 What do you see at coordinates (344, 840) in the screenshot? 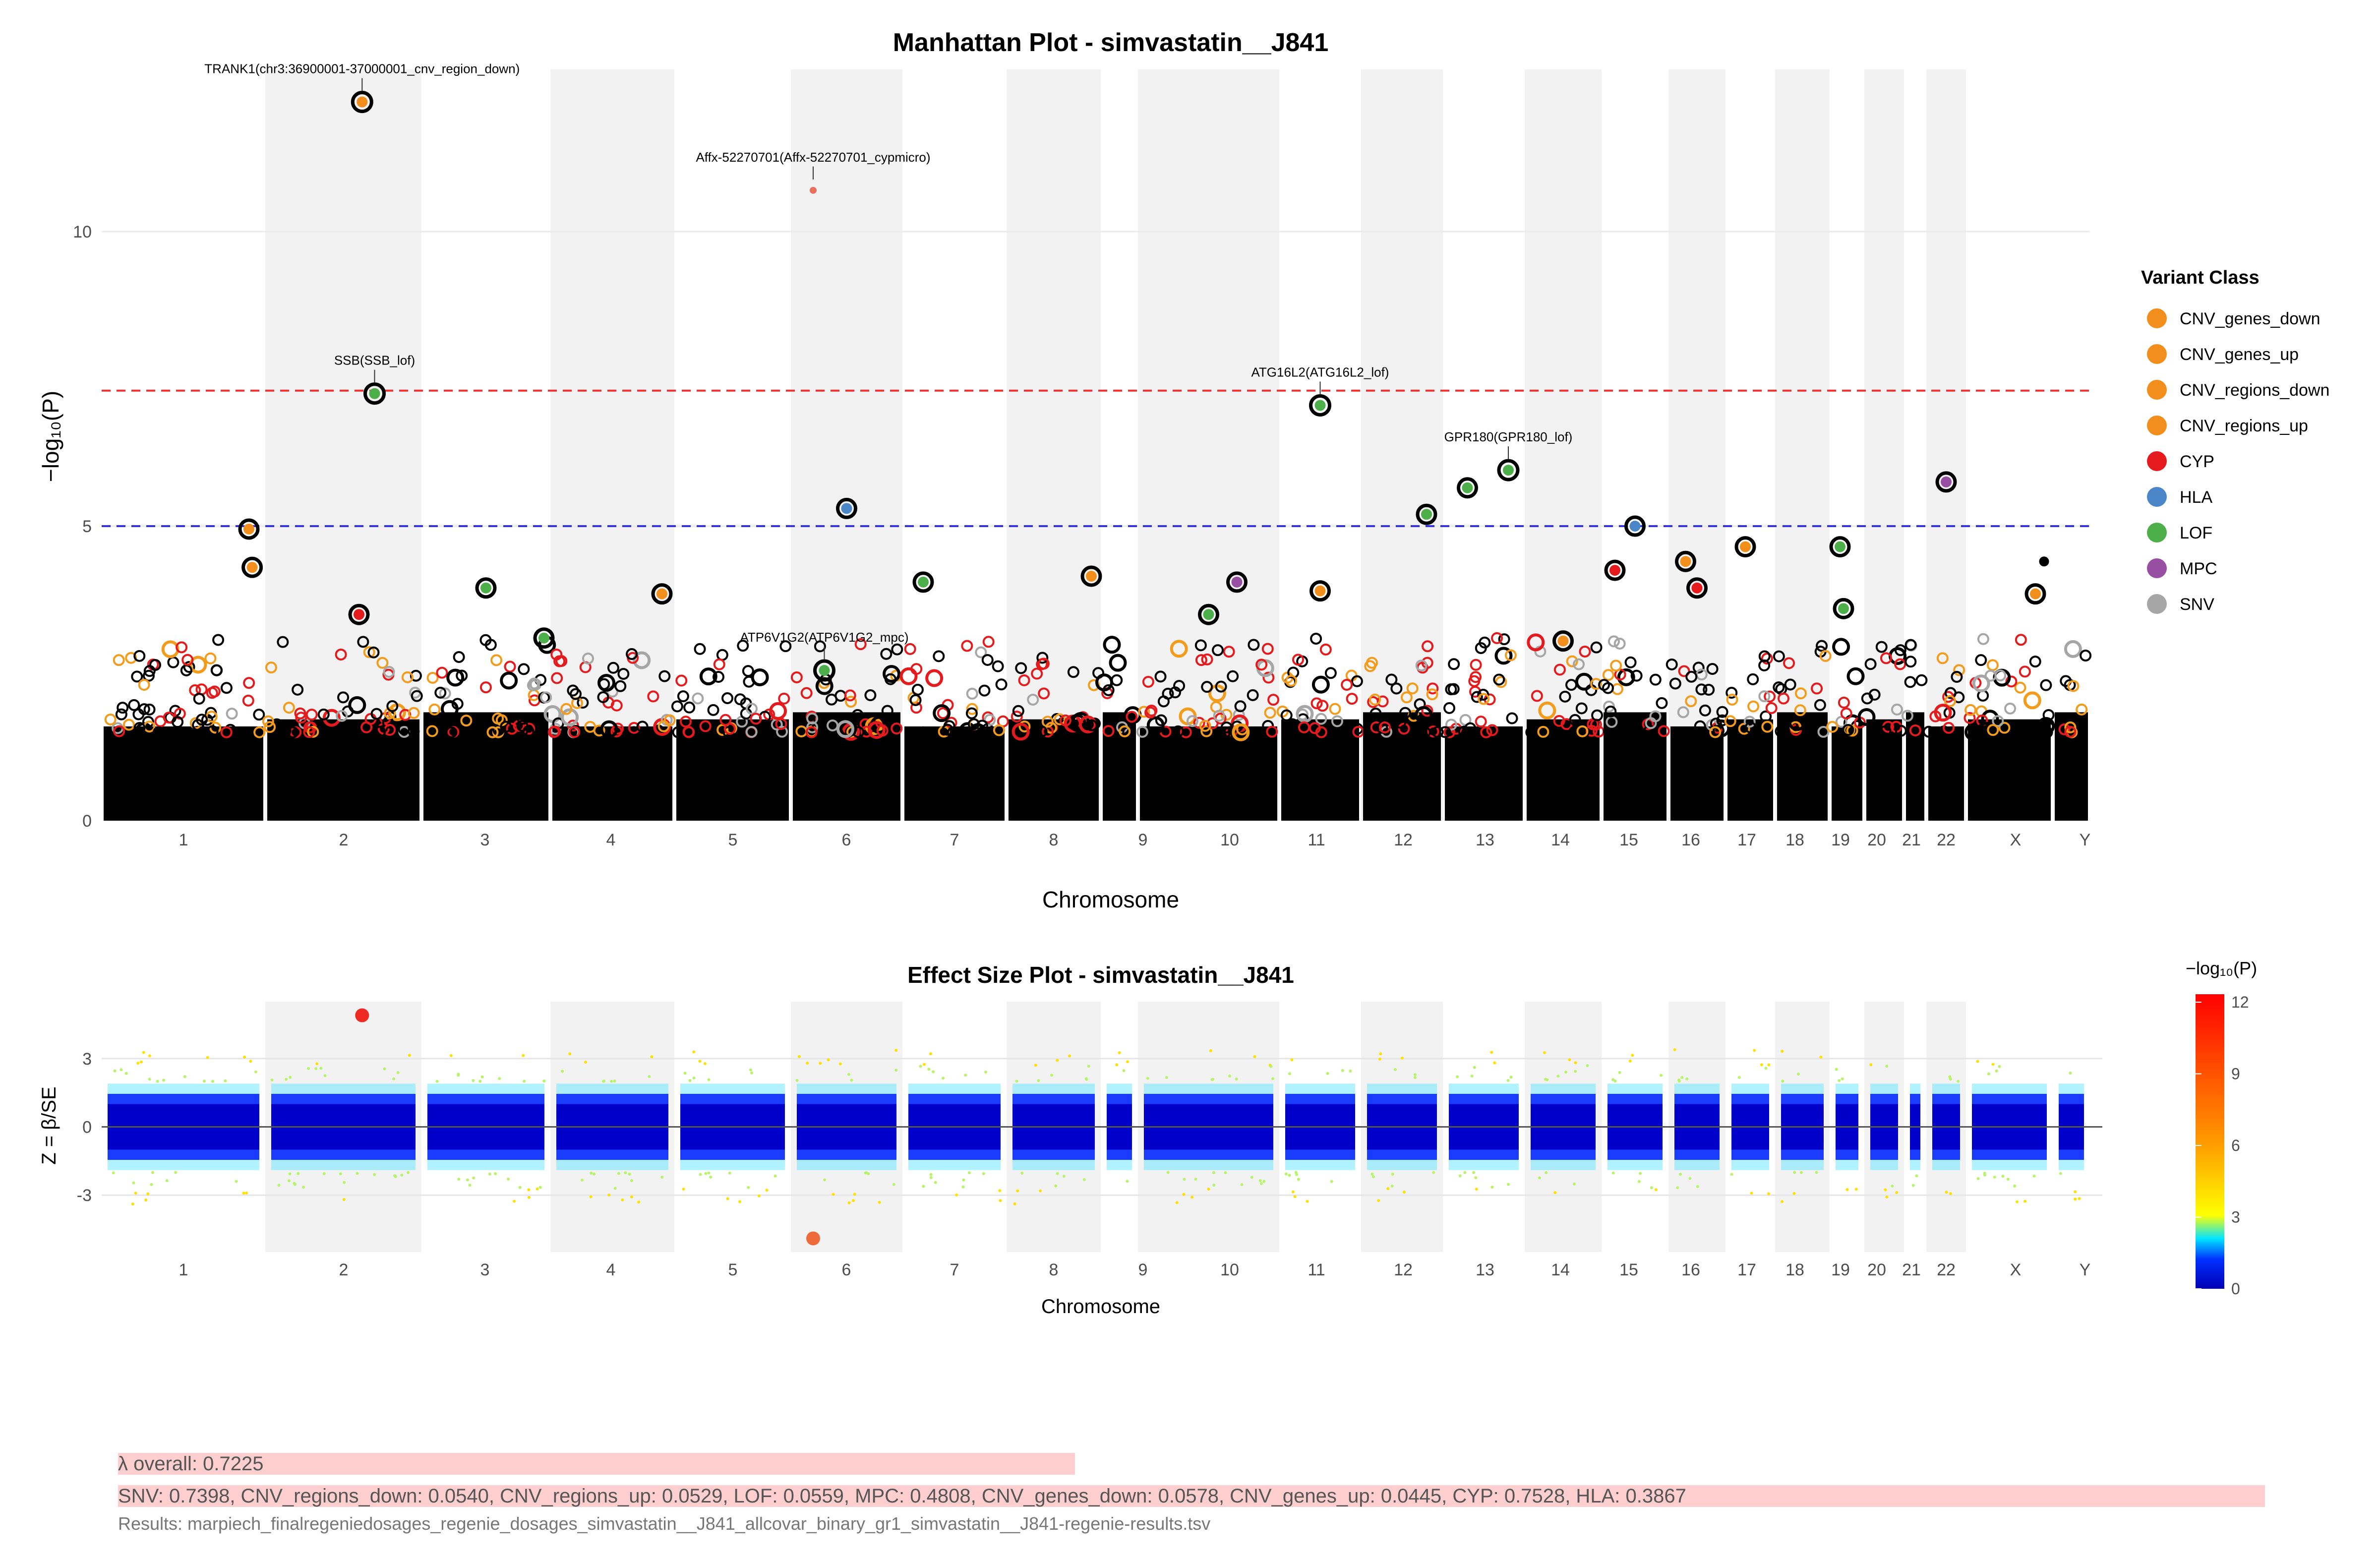
I see `x-tick-label: 2` at bounding box center [344, 840].